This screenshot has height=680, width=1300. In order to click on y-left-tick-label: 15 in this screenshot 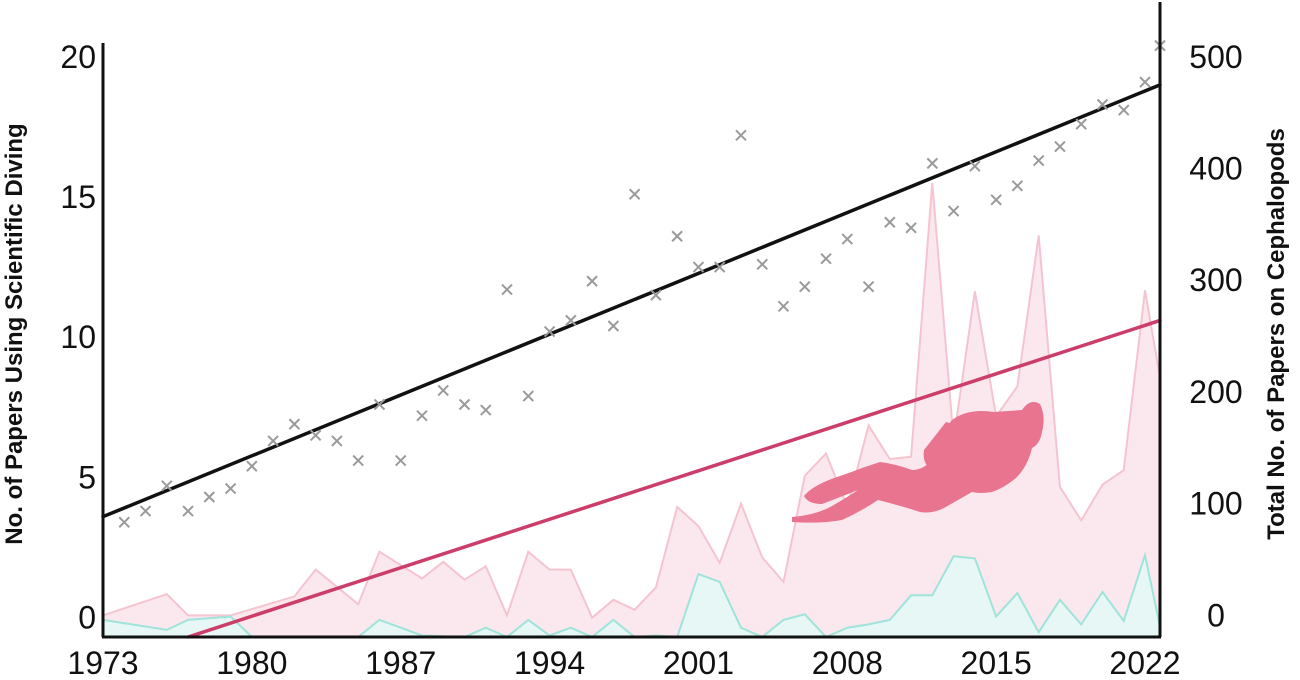, I will do `click(78, 197)`.